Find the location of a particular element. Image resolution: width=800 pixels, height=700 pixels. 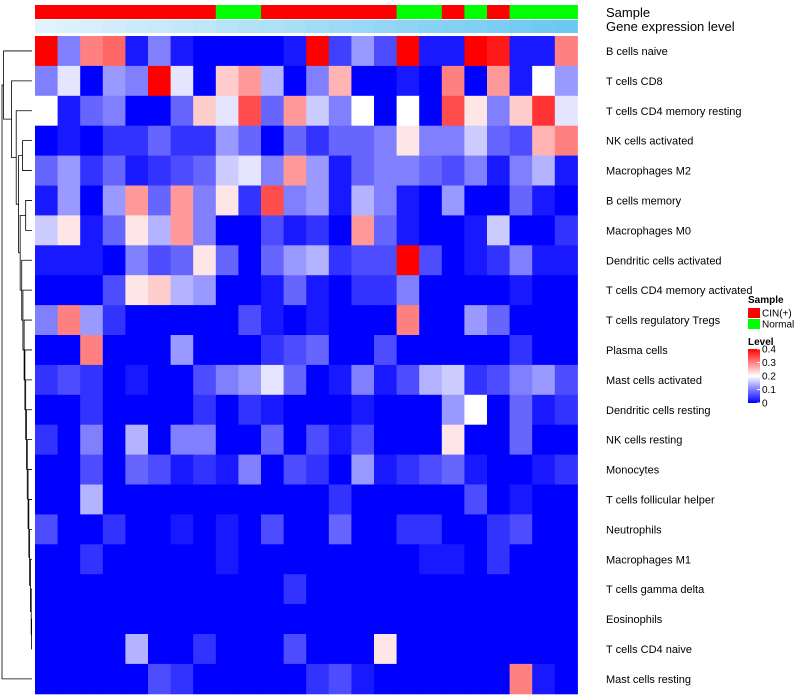

row-label: T cells gamma delta is located at coordinates (655, 590).